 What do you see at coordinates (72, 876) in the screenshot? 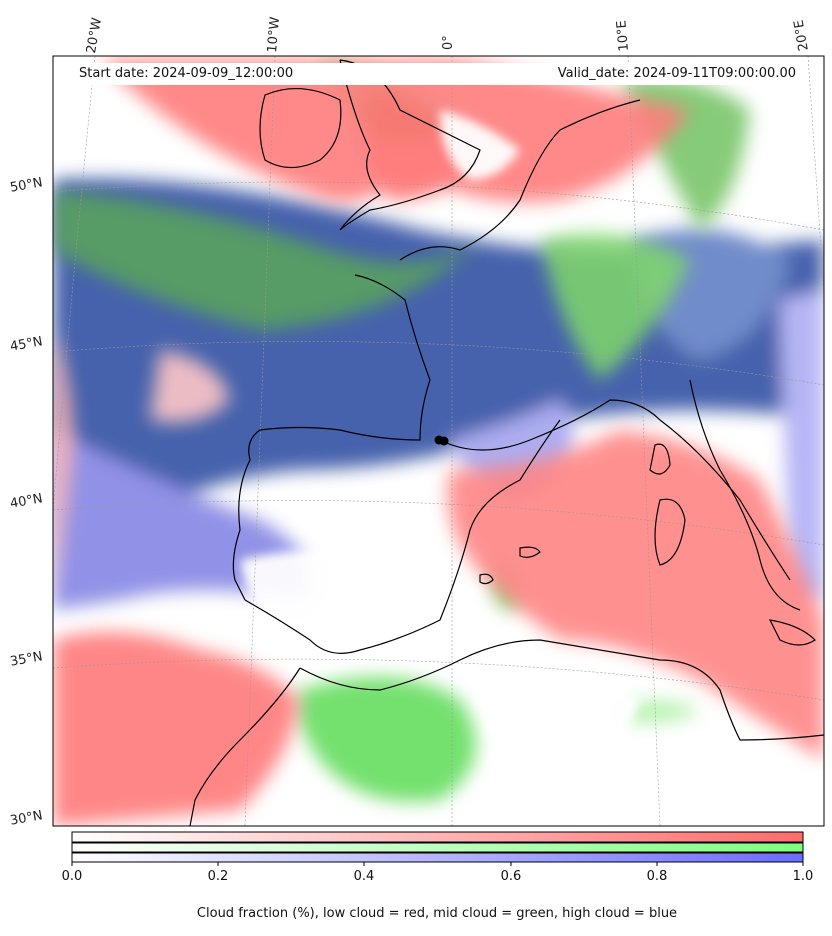
I see `colorbar-tick: 0.0` at bounding box center [72, 876].